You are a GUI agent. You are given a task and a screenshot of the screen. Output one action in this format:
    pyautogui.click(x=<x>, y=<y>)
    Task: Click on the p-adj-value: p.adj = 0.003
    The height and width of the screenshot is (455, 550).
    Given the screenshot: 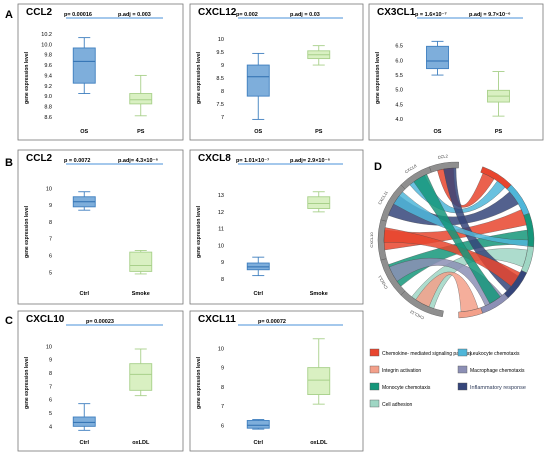 What is the action you would take?
    pyautogui.click(x=134, y=15)
    